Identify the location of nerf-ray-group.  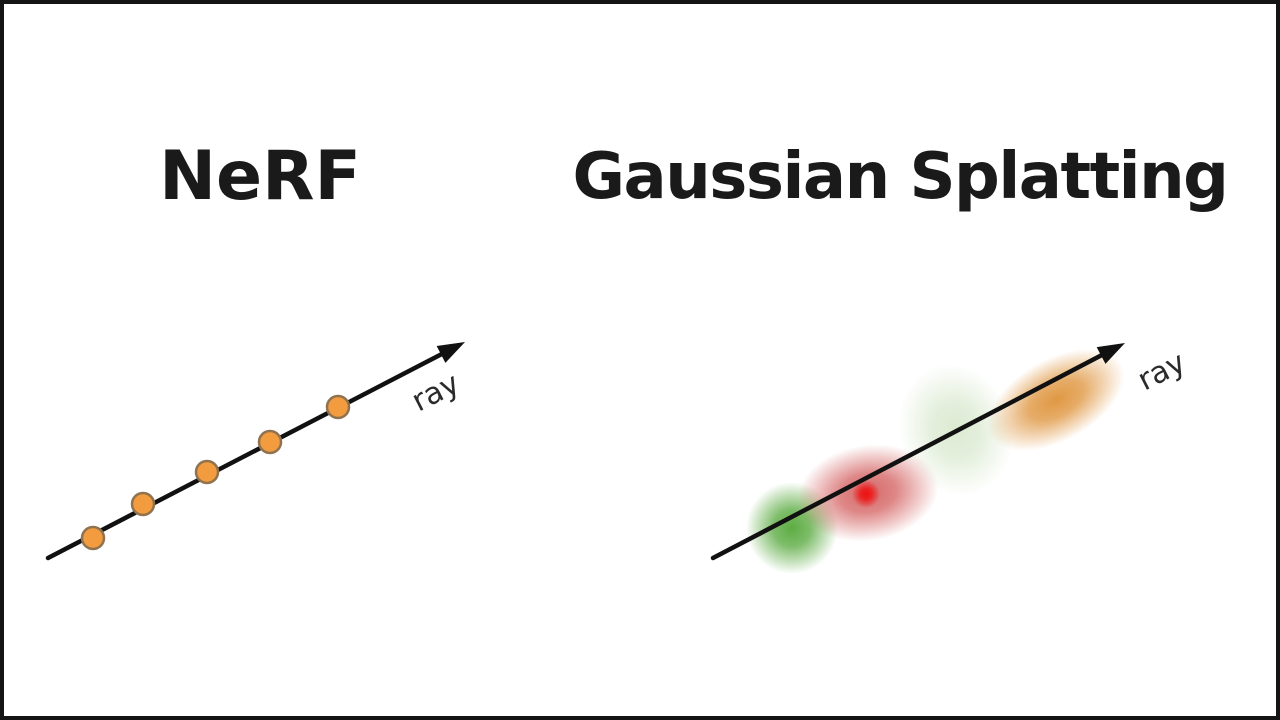
(255, 451).